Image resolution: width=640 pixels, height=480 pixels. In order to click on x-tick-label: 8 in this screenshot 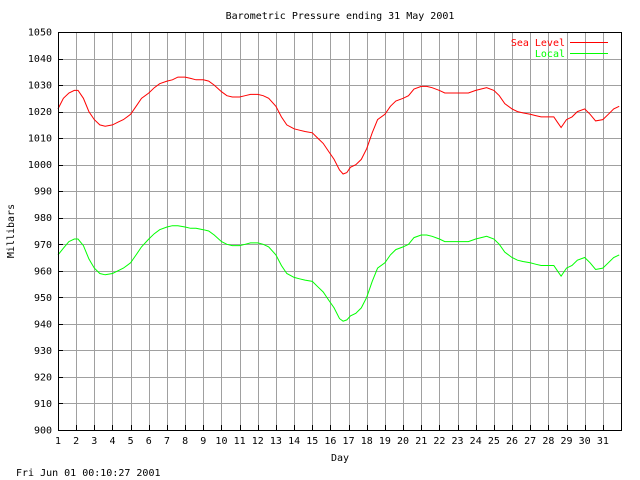, I will do `click(185, 441)`.